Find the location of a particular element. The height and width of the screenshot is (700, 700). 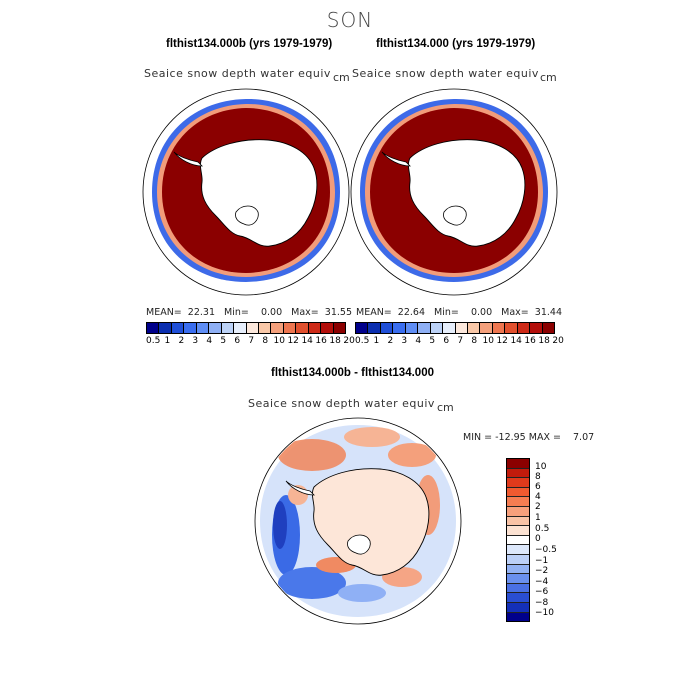

panel-1-variable: Seaice snow depth water equiv is located at coordinates (237, 73).